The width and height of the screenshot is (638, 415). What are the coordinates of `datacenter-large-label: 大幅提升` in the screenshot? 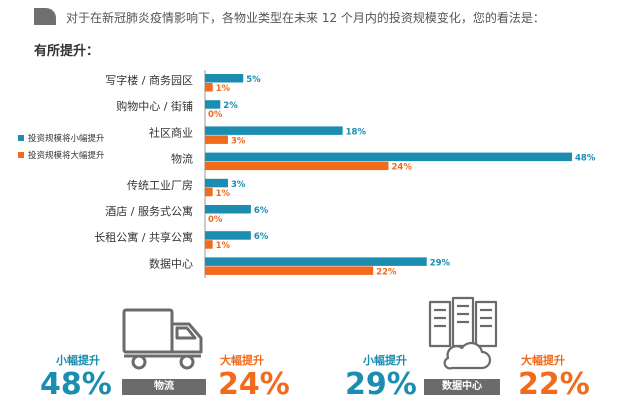 It's located at (543, 360).